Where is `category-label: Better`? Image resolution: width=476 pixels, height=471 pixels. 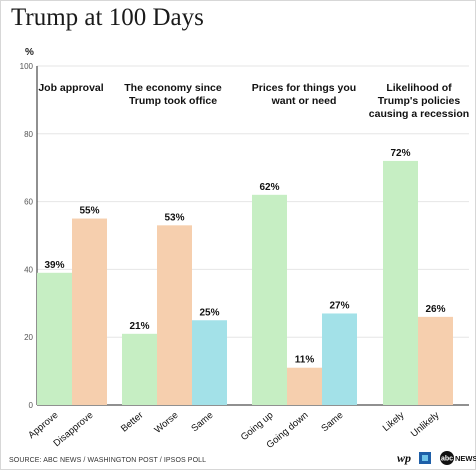 category-label: Better is located at coordinates (132, 422).